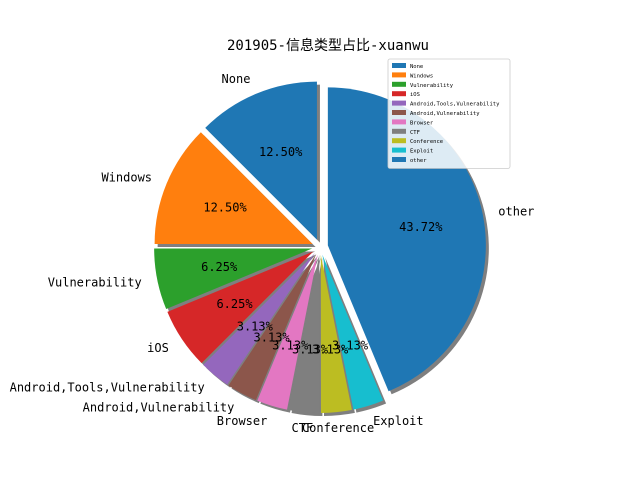 Image resolution: width=640 pixels, height=480 pixels. Describe the element at coordinates (398, 421) in the screenshot. I see `category-label-exploit: Exploit` at that location.